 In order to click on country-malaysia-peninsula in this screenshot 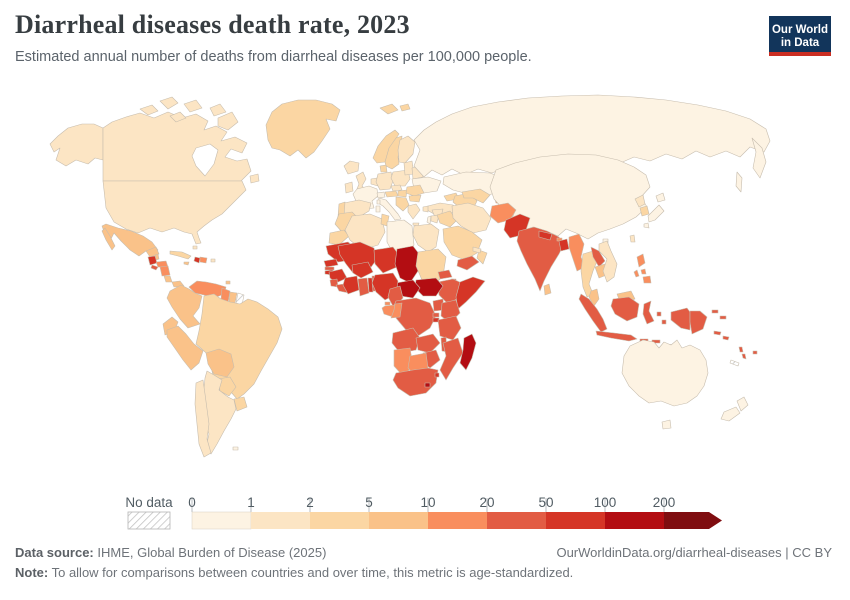, I will do `click(594, 297)`.